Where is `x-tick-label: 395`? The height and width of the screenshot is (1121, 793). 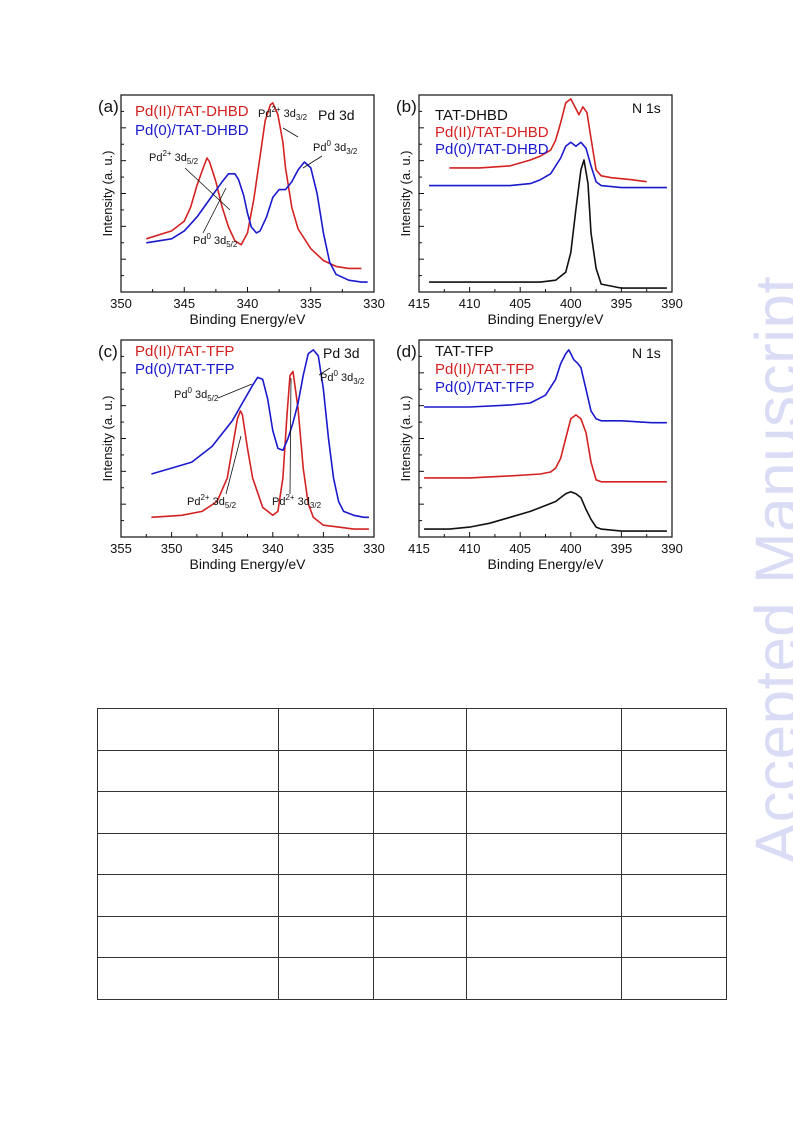
x-tick-label: 395 is located at coordinates (622, 548).